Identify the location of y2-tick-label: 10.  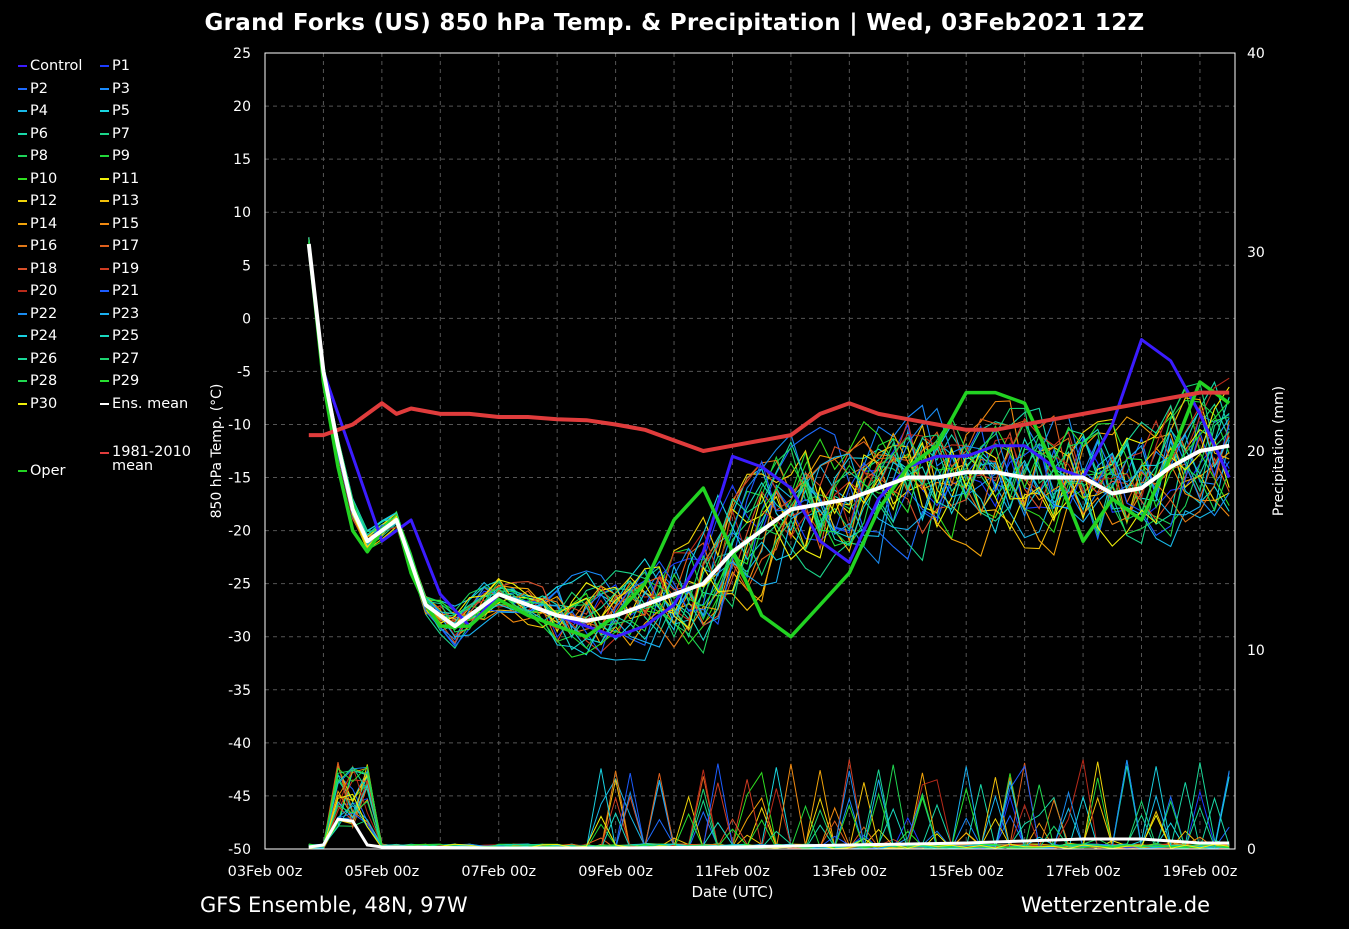
(1256, 651).